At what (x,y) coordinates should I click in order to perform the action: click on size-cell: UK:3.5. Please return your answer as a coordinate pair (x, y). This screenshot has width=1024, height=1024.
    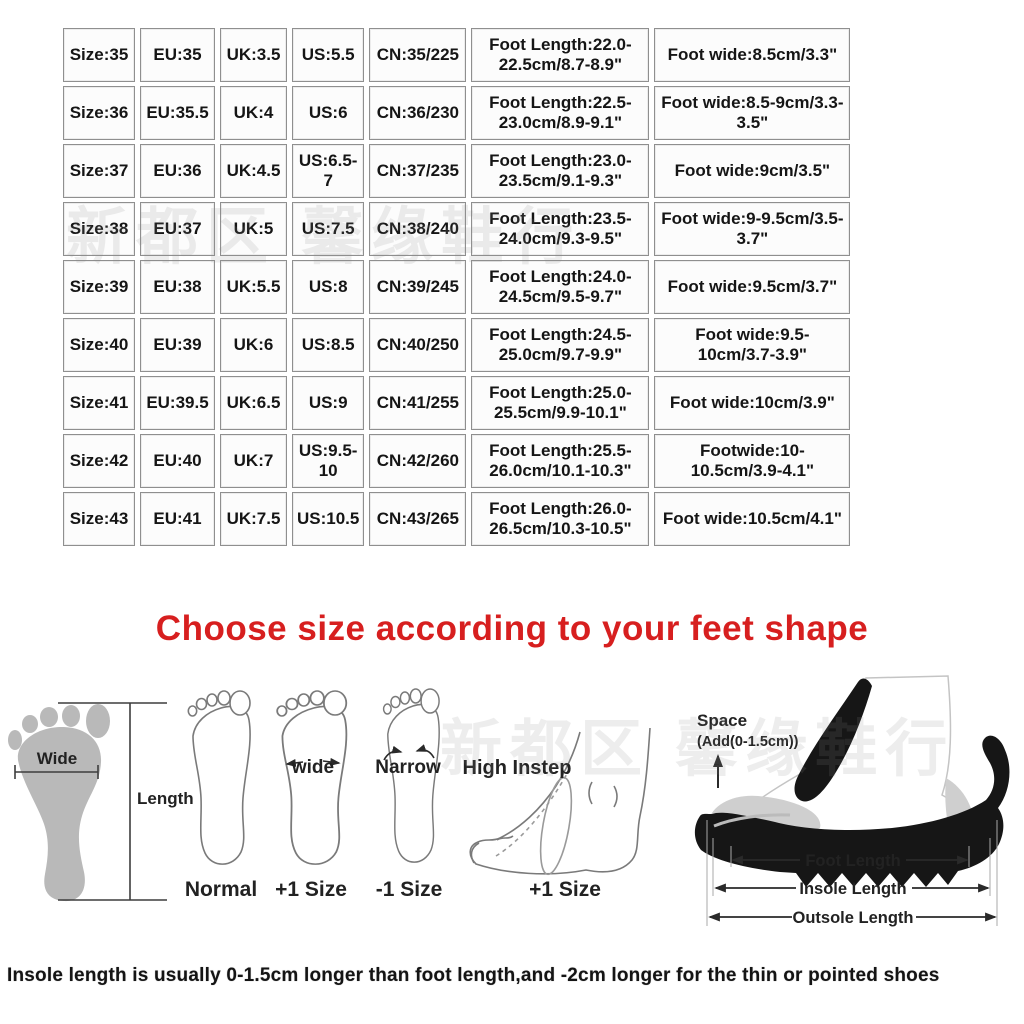
    Looking at the image, I should click on (253, 55).